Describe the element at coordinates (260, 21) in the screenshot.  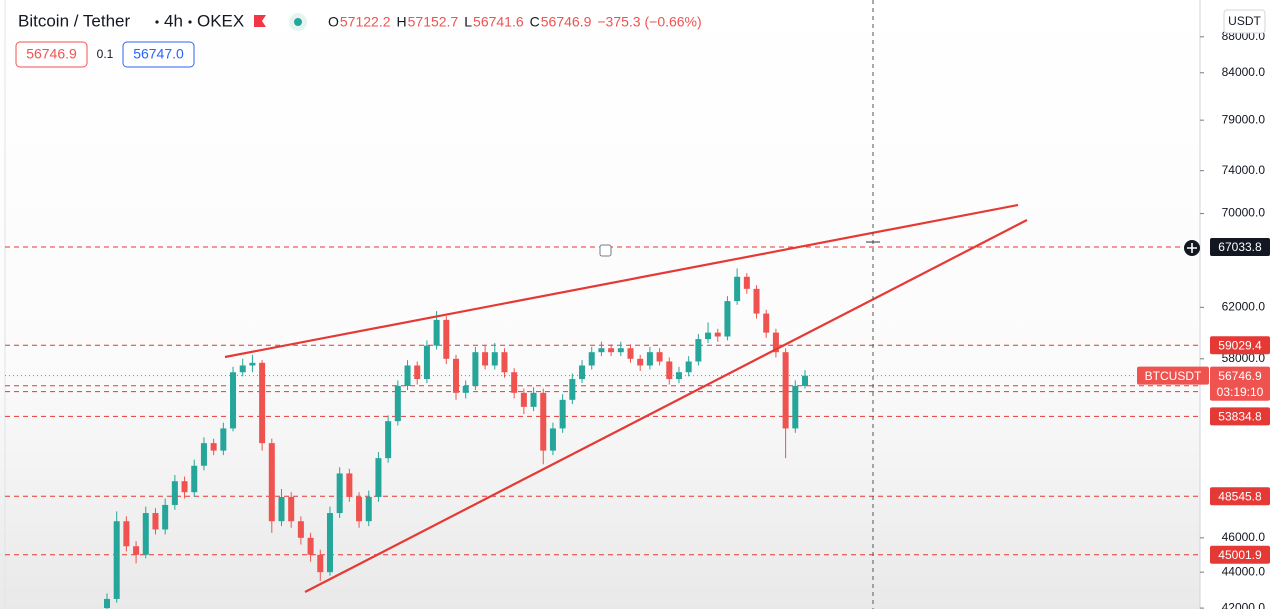
I see `flag-icon` at that location.